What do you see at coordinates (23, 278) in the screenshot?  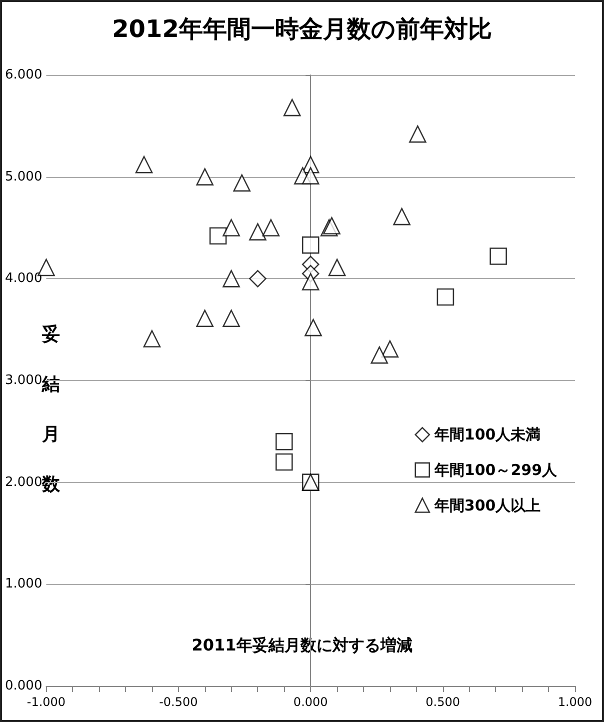 I see `y-tick-label: 4.000` at bounding box center [23, 278].